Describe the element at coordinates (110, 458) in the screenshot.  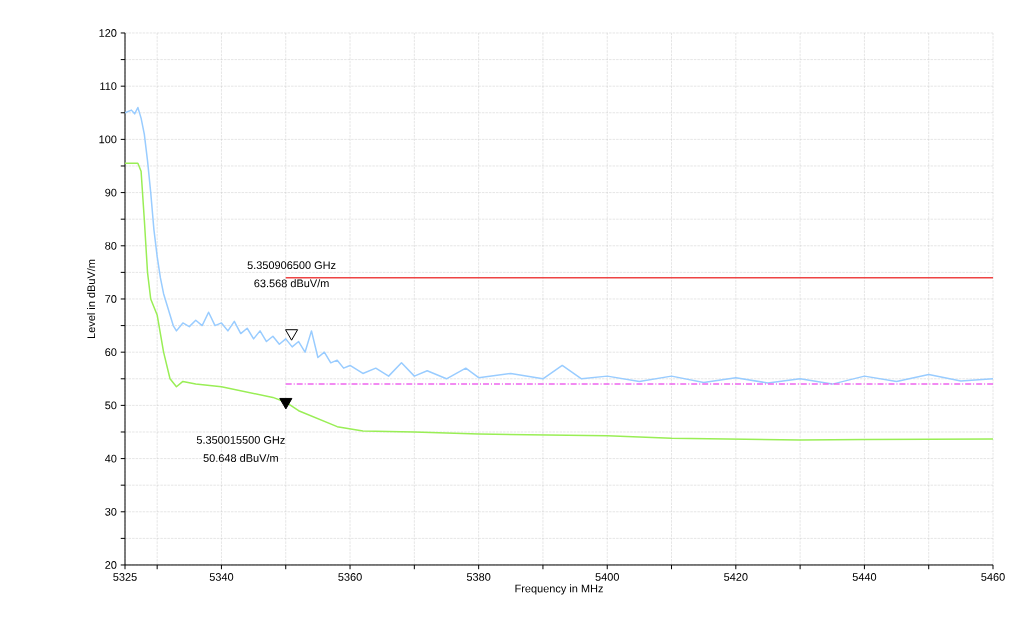
I see `y-tick-label: 40` at that location.